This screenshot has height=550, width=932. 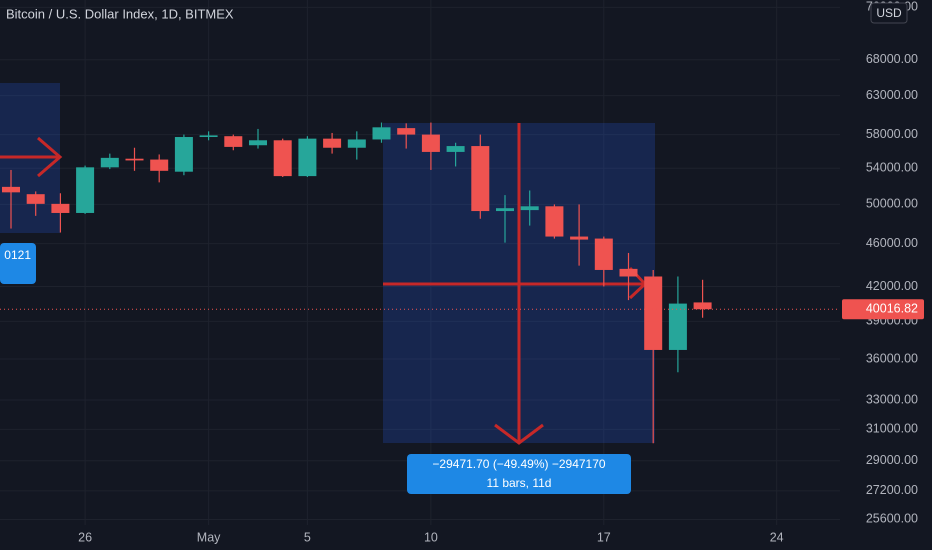 What do you see at coordinates (892, 59) in the screenshot?
I see `y-tick-label: 68000.00` at bounding box center [892, 59].